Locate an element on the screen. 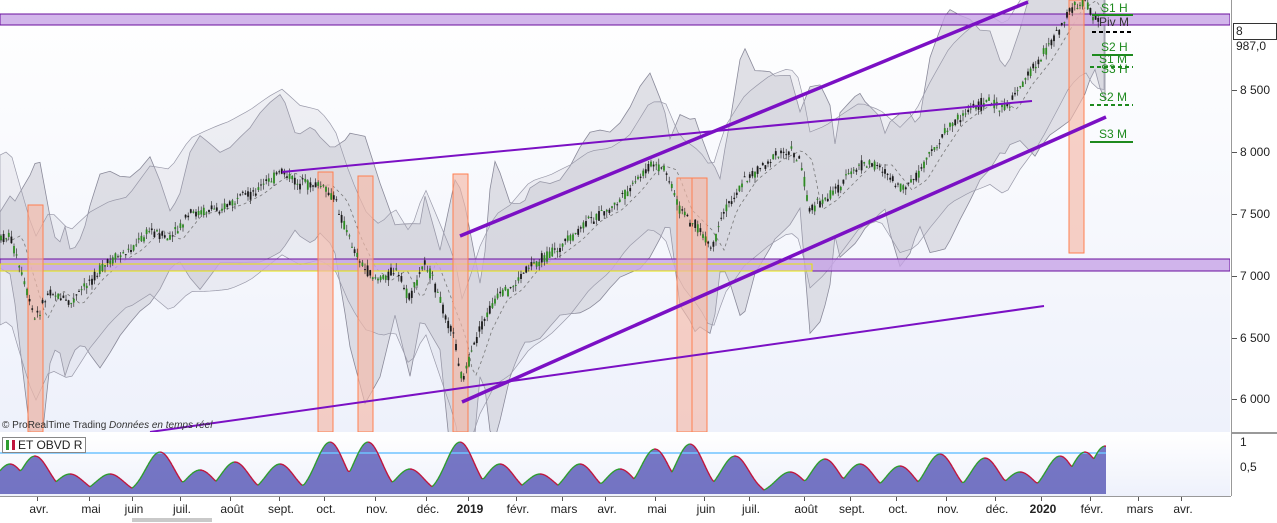 Image resolution: width=1277 pixels, height=523 pixels. time-axis-label: 2019 is located at coordinates (470, 509).